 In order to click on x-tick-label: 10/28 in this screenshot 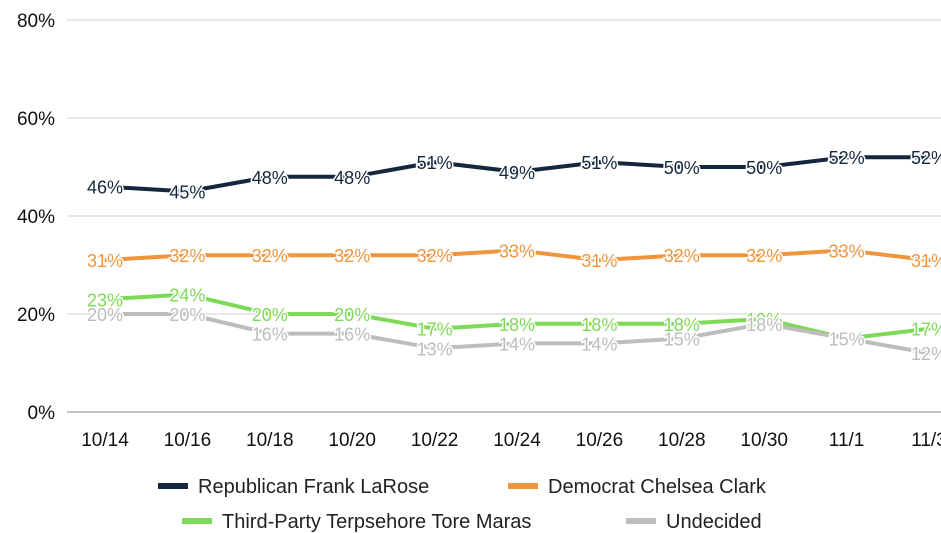, I will do `click(682, 440)`.